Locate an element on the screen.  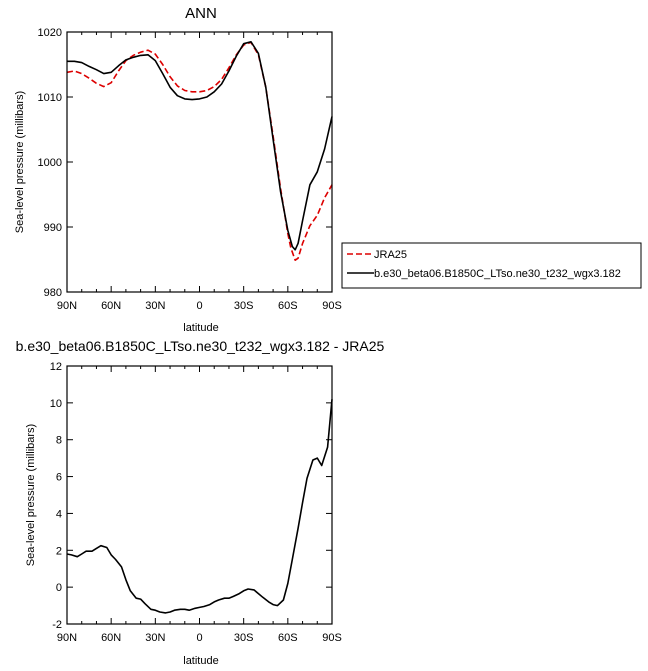
bottom-x-tick-label: 30N is located at coordinates (155, 638).